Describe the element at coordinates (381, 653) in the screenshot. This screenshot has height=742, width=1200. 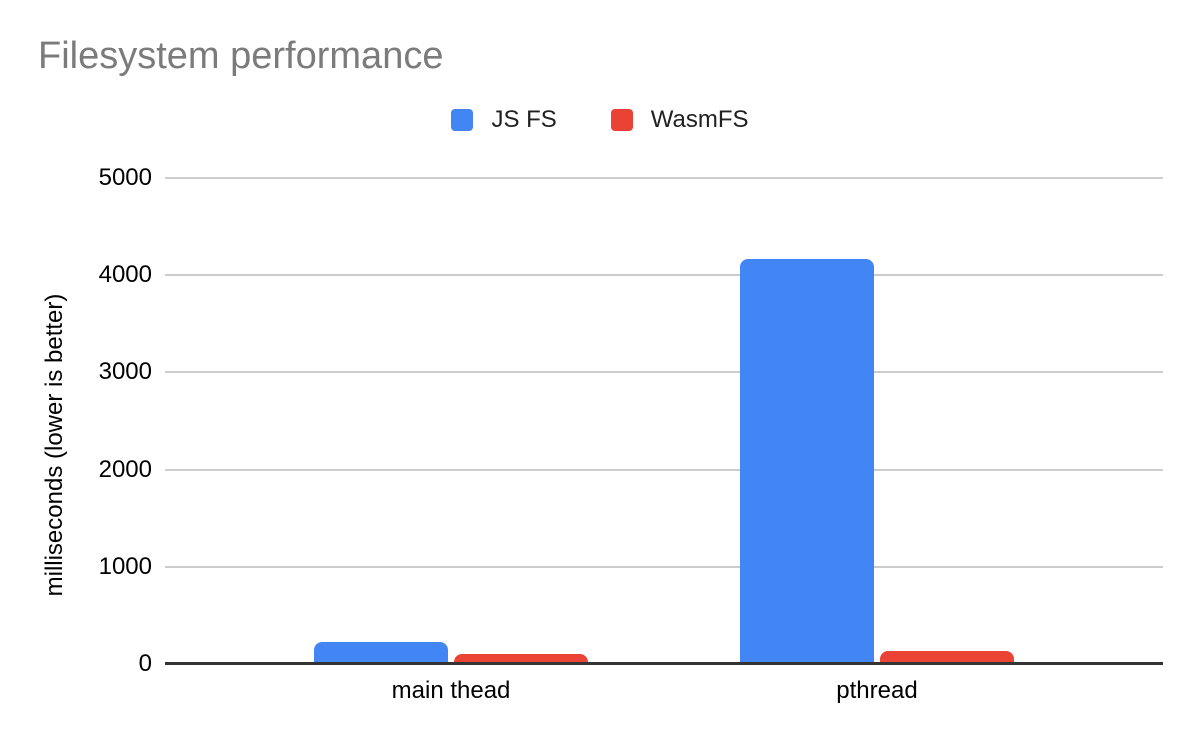
I see `bar-js-fs-main-thead` at that location.